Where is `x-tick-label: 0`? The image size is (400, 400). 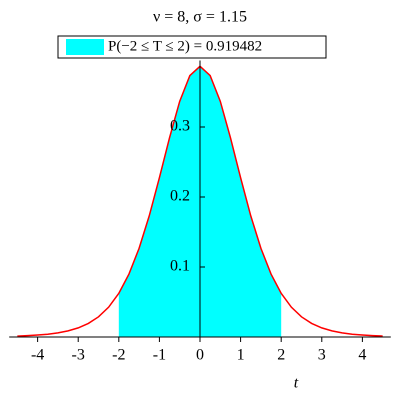 x-tick-label: 0 is located at coordinates (200, 355).